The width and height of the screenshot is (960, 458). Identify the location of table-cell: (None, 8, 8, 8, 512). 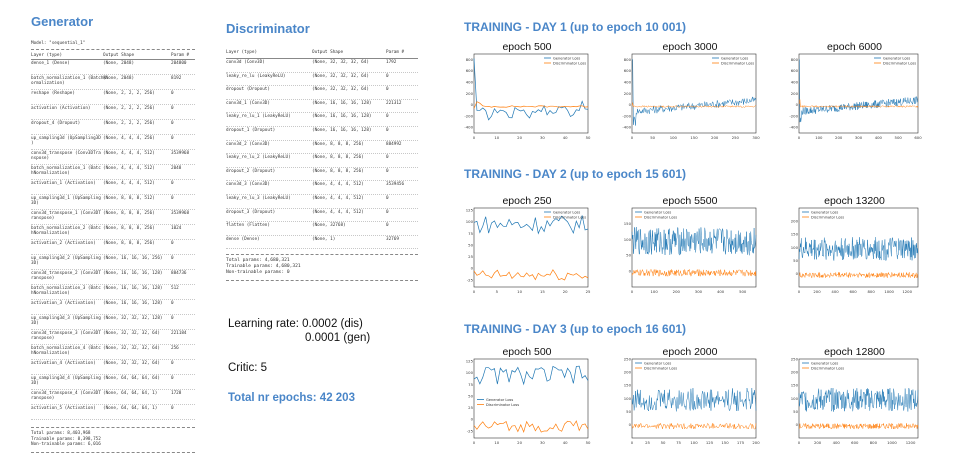
(129, 198).